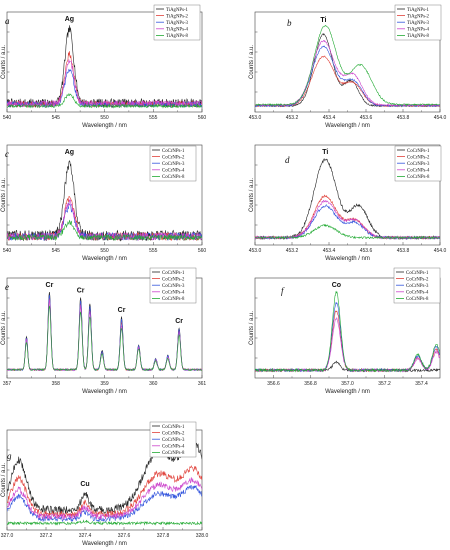 This screenshot has height=550, width=450. Describe the element at coordinates (366, 251) in the screenshot. I see `x-tick-label: 453.6` at that location.